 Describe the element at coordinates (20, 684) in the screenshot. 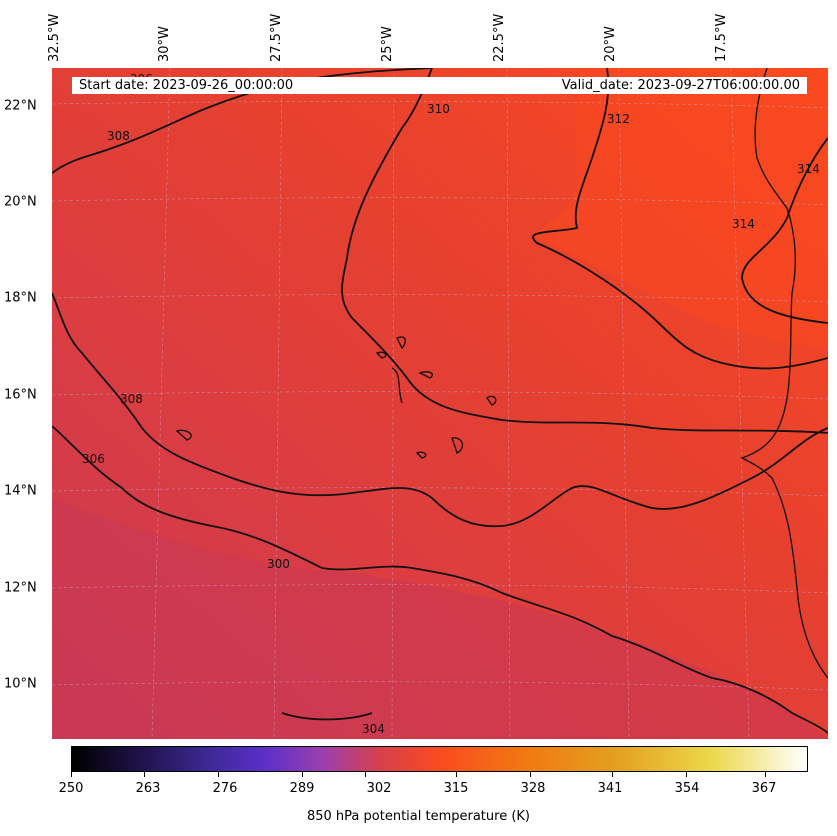

I see `lat-label: 10°N` at that location.